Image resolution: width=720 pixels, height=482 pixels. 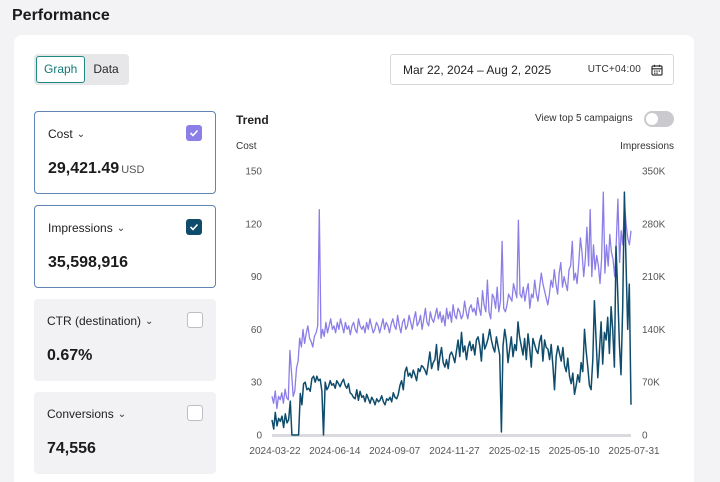 What do you see at coordinates (654, 224) in the screenshot?
I see `y-right-tick-label: 280K` at bounding box center [654, 224].